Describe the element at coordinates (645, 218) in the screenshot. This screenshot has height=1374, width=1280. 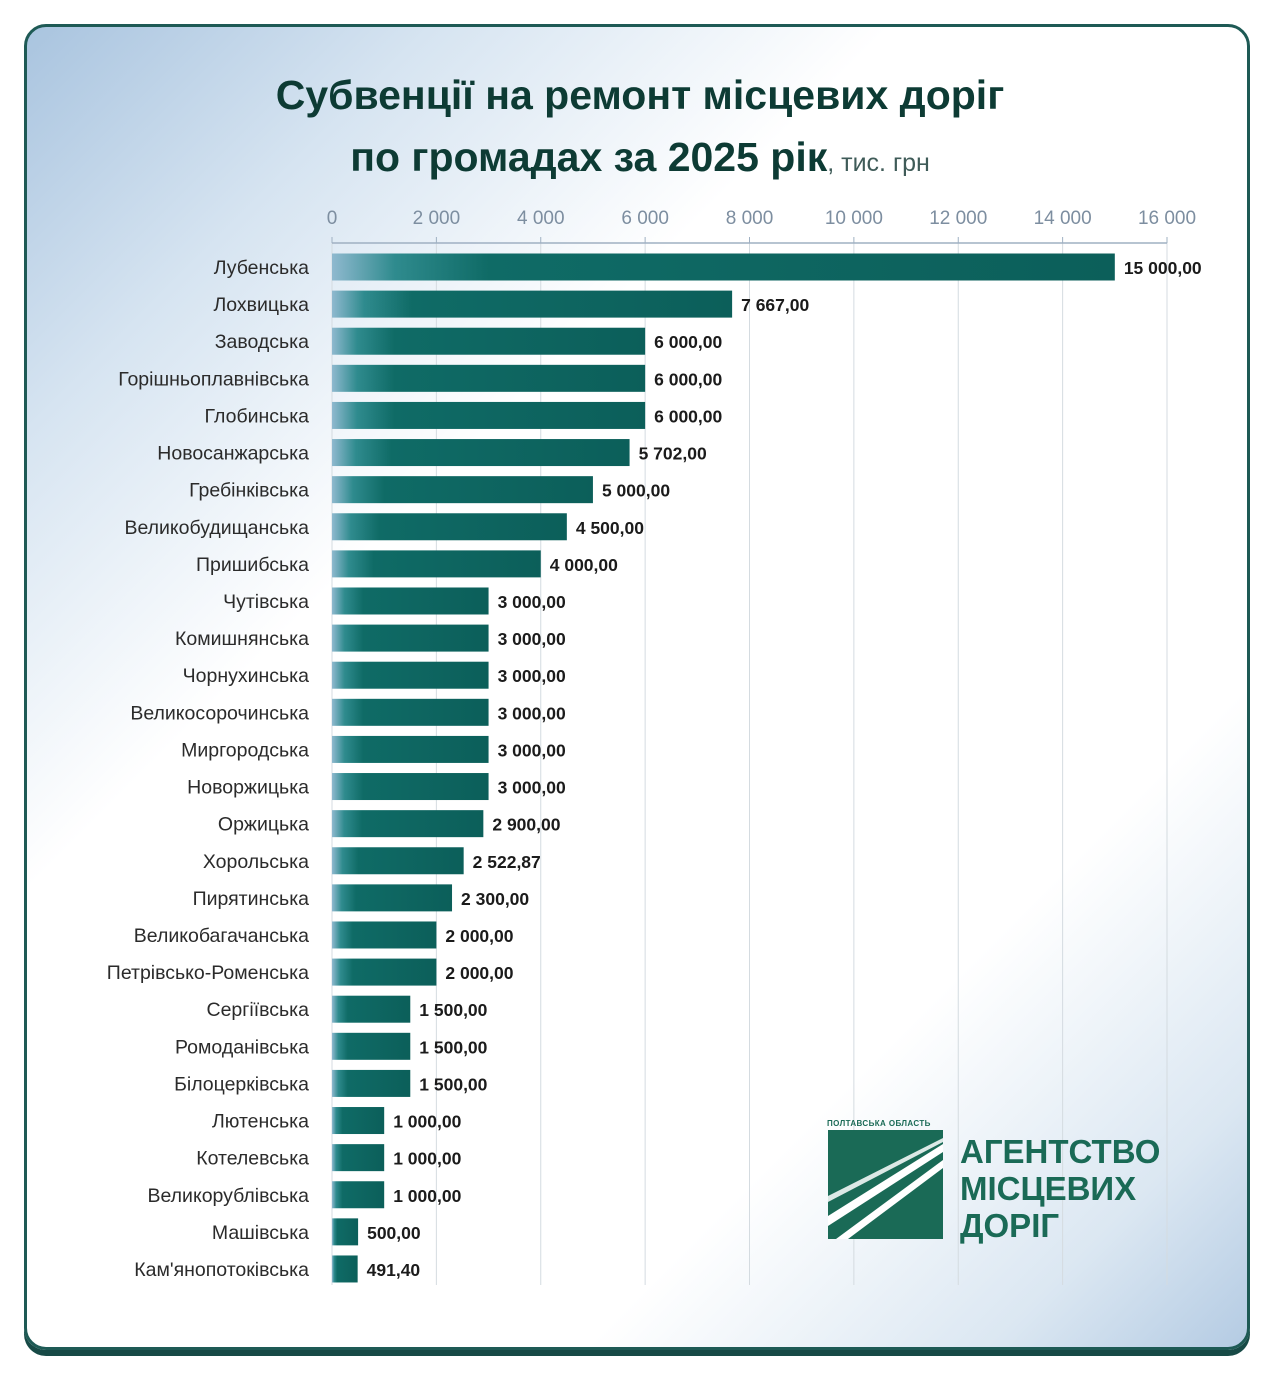
I see `x-tick-label: 6 000` at that location.